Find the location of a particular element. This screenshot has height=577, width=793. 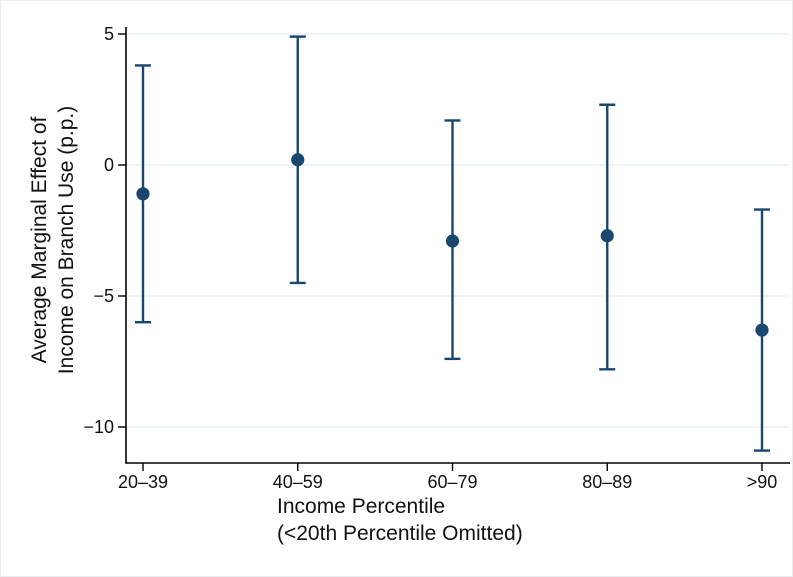

y-tick-label: −10 is located at coordinates (98, 427).